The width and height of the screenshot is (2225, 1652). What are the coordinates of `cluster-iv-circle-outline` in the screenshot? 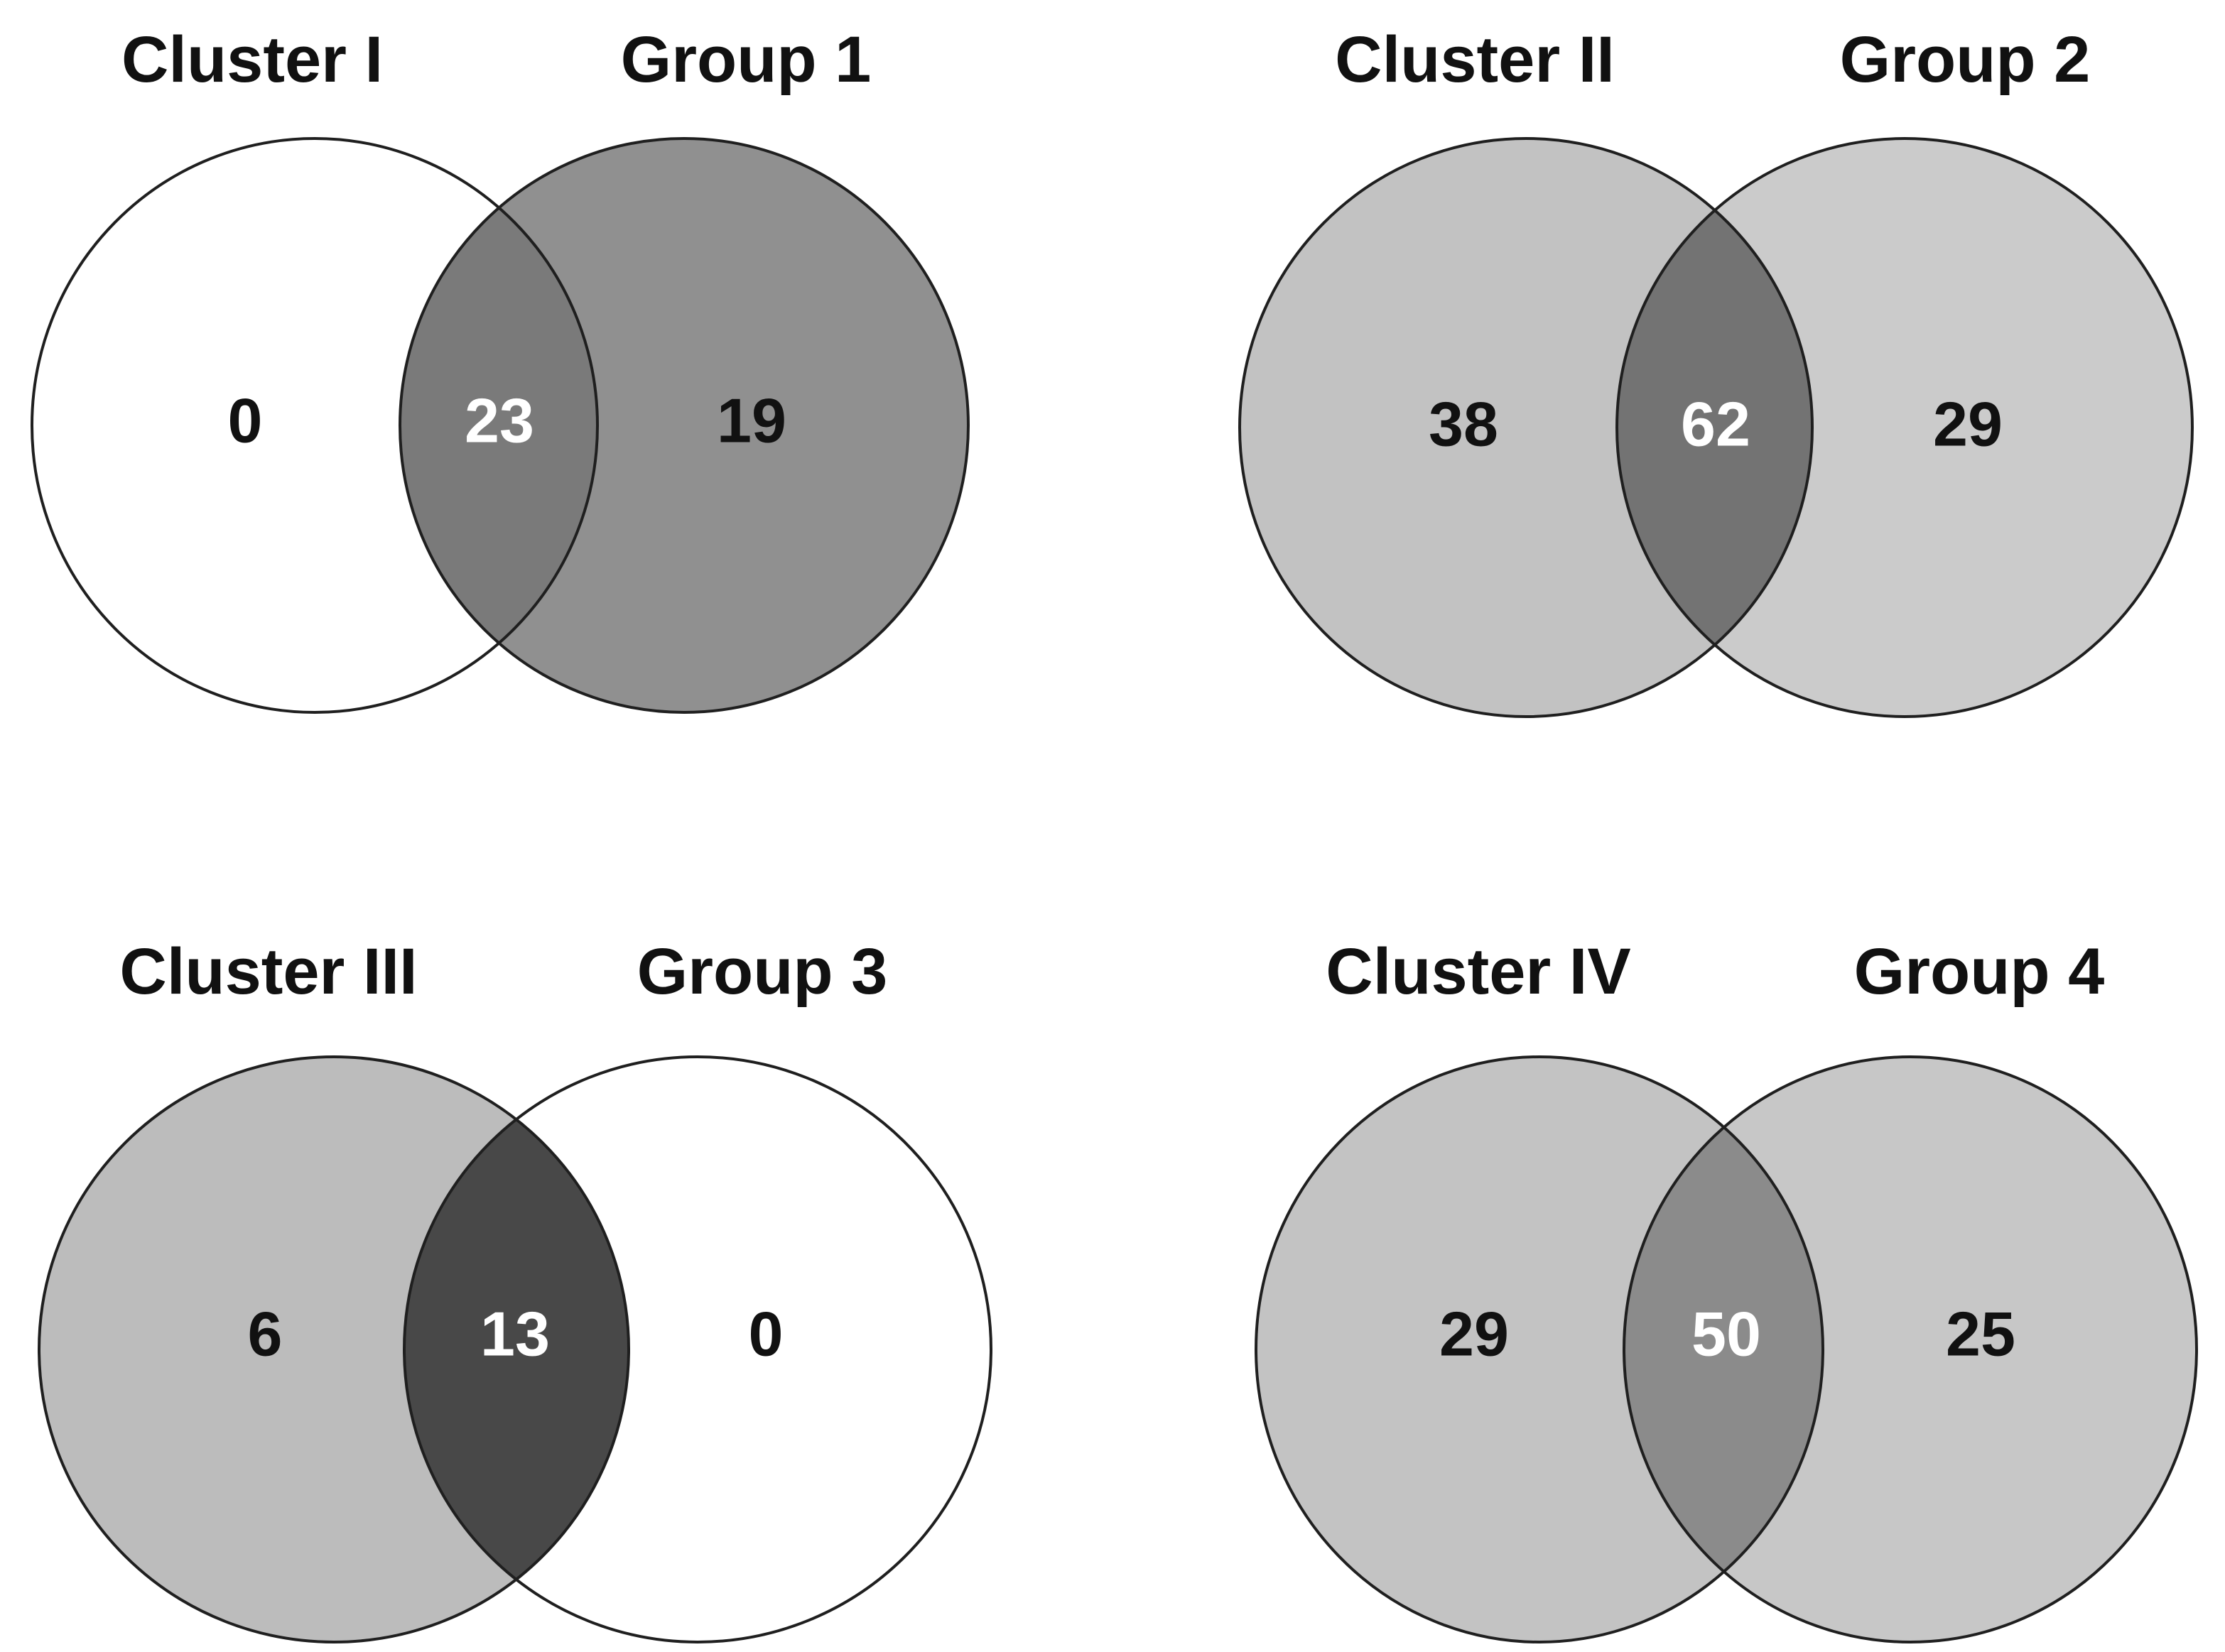 It's located at (1539, 1349).